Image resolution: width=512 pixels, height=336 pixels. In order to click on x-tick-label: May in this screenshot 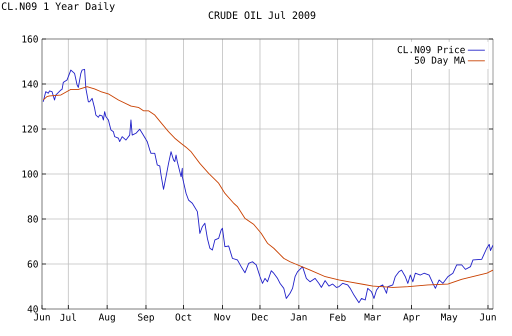, I will do `click(449, 318)`.